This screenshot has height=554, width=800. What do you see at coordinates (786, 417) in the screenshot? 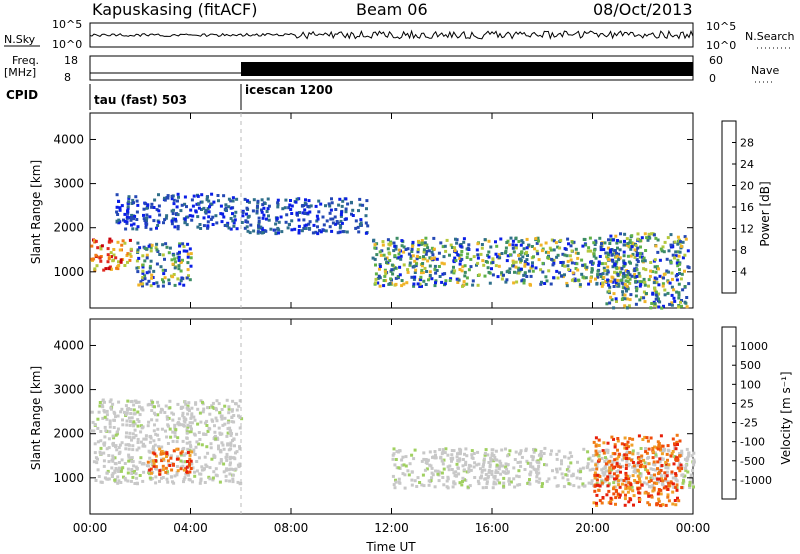
I see `velocity-cbar-label: Velocity [m s⁻¹]` at bounding box center [786, 417].